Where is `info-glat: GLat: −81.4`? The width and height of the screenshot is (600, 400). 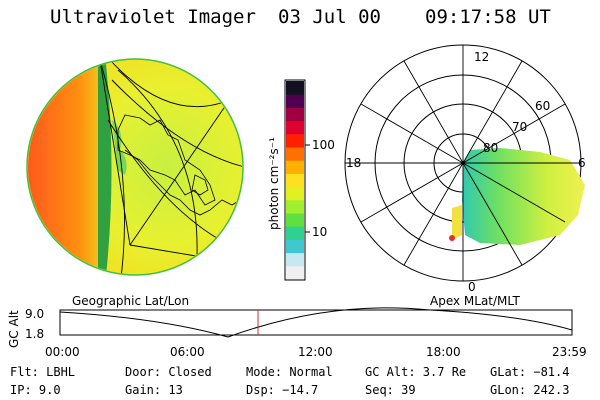 info-glat: GLat: −81.4 is located at coordinates (529, 372).